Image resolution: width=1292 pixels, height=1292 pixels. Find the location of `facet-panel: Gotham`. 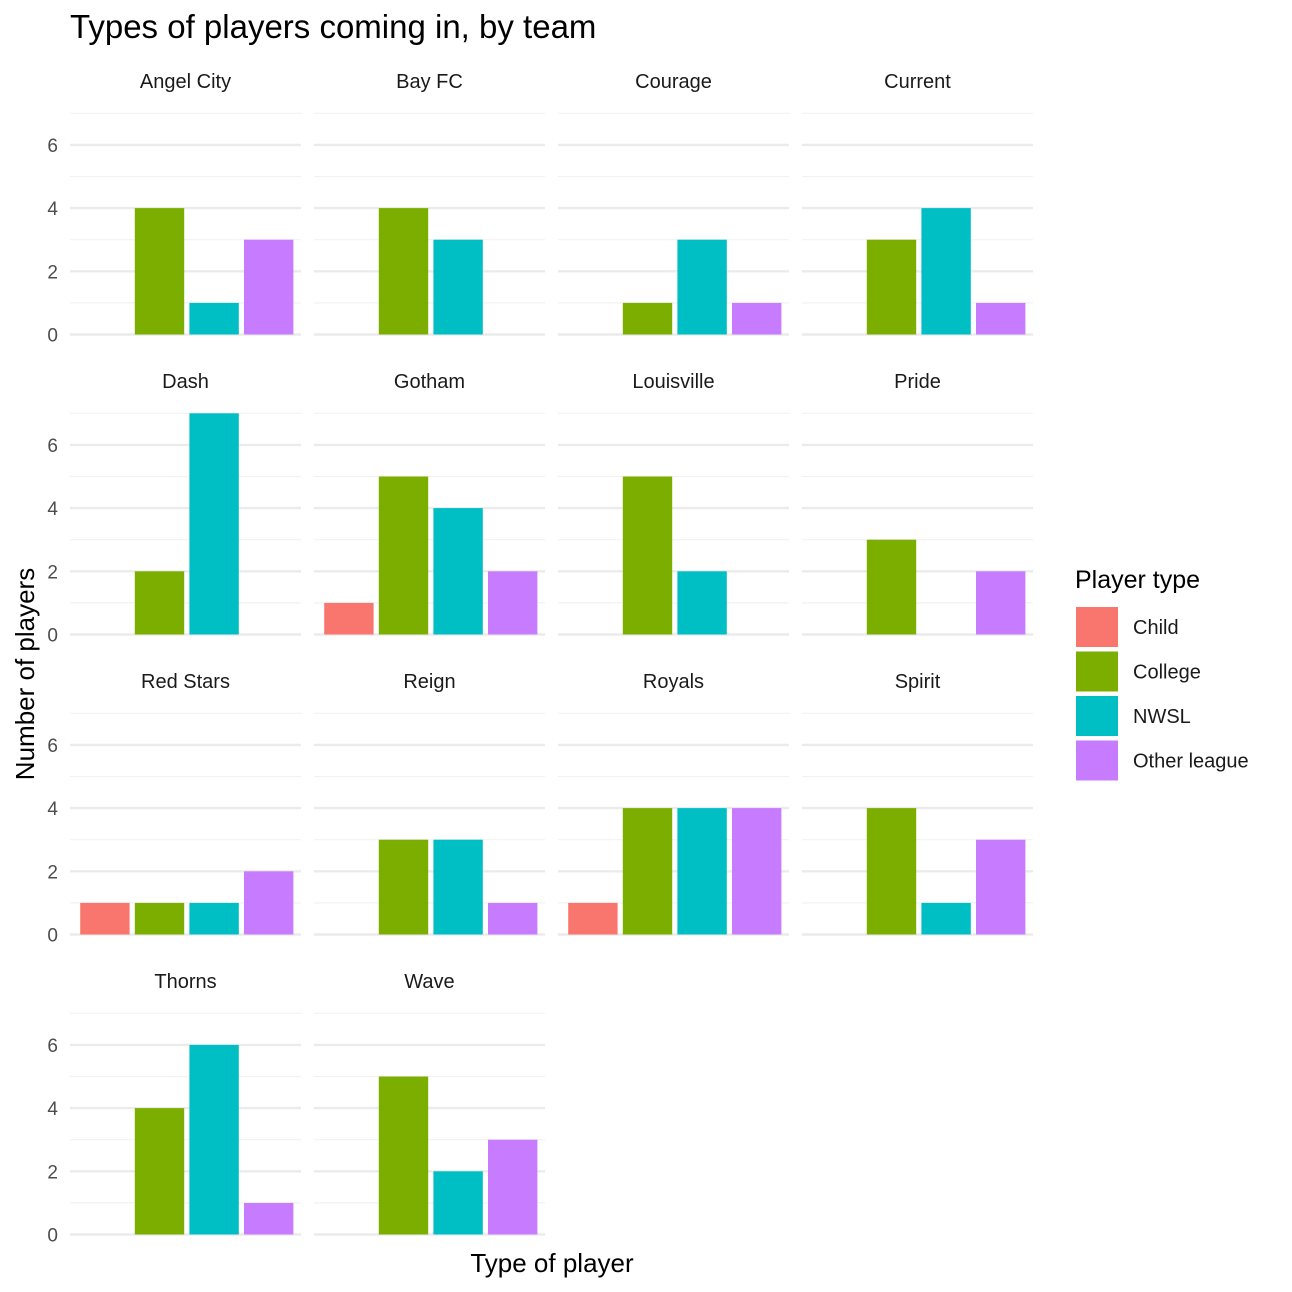

facet-panel: Gotham is located at coordinates (429, 503).